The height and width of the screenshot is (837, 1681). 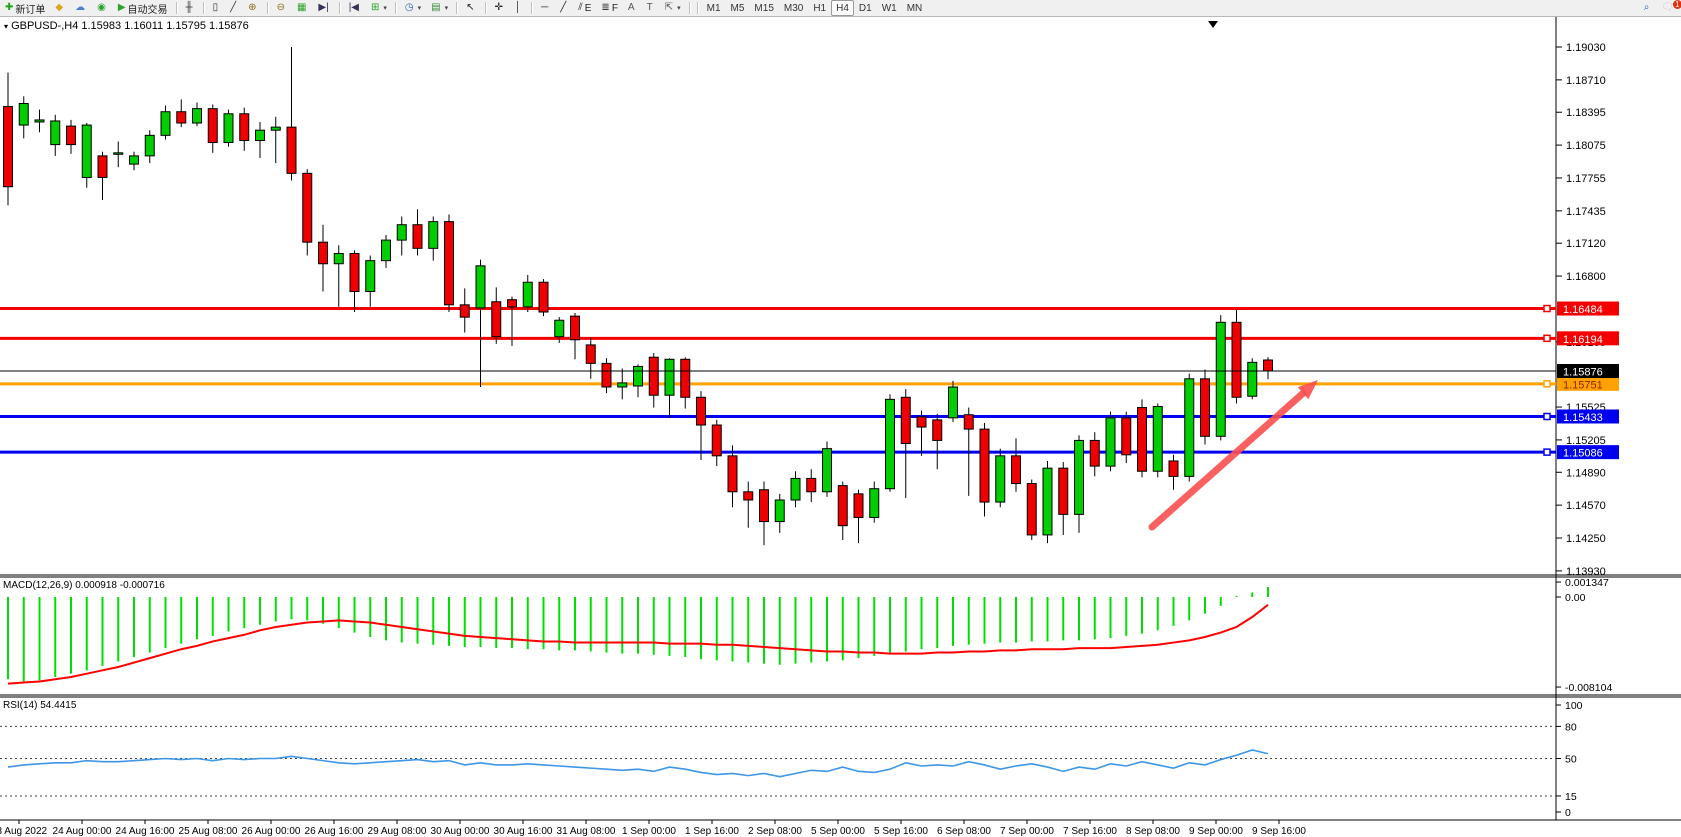 I want to click on line-chart-button: ╱, so click(x=234, y=8).